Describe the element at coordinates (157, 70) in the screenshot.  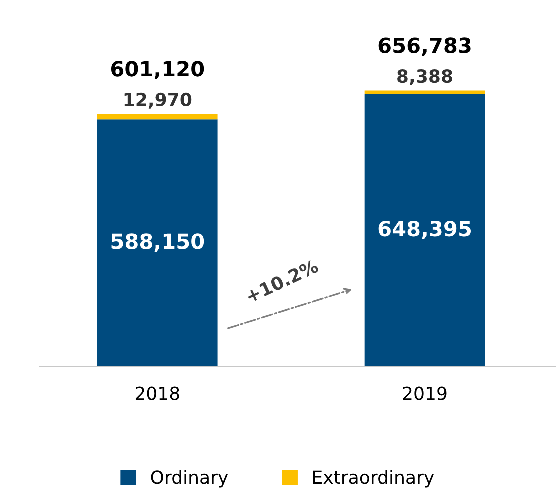
I see `total-label: 601,120` at that location.